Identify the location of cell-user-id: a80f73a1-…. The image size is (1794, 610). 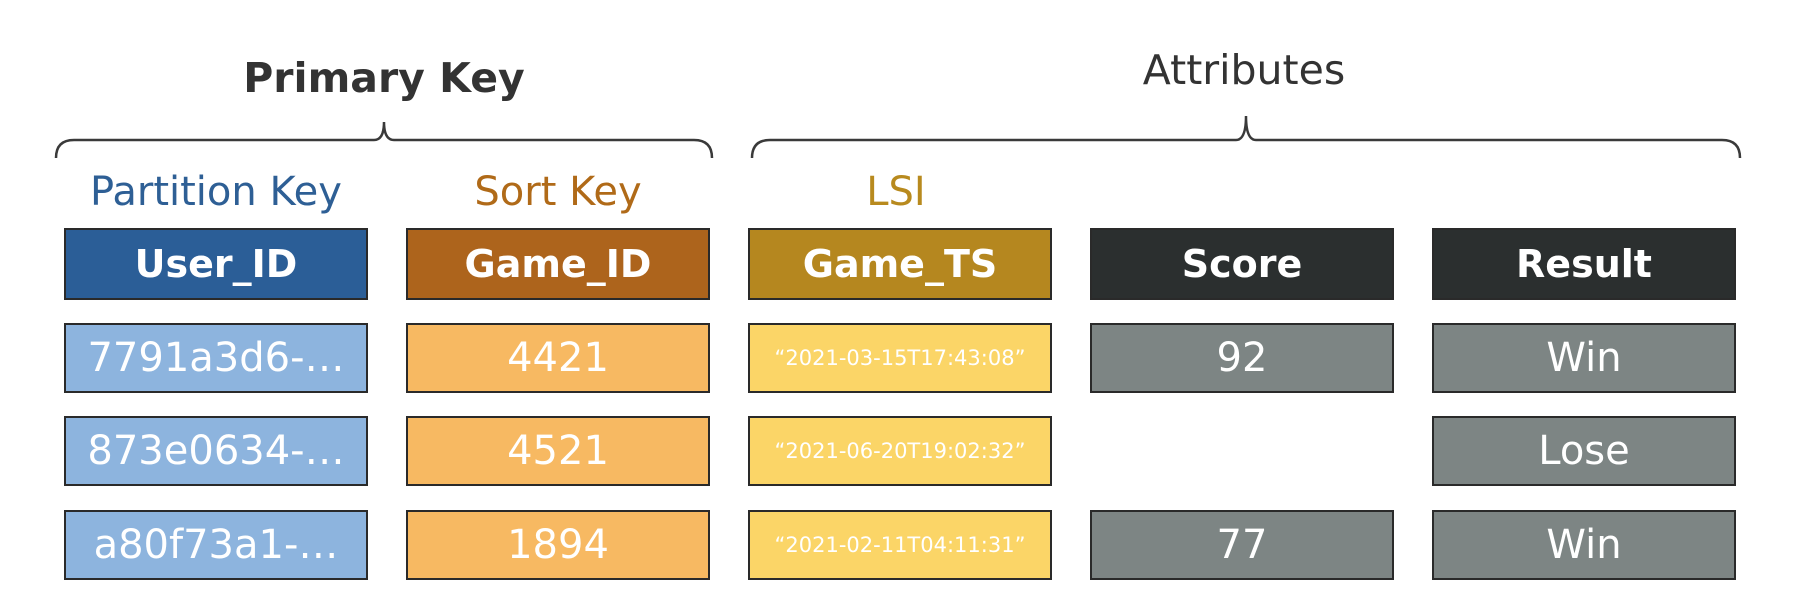
(216, 545).